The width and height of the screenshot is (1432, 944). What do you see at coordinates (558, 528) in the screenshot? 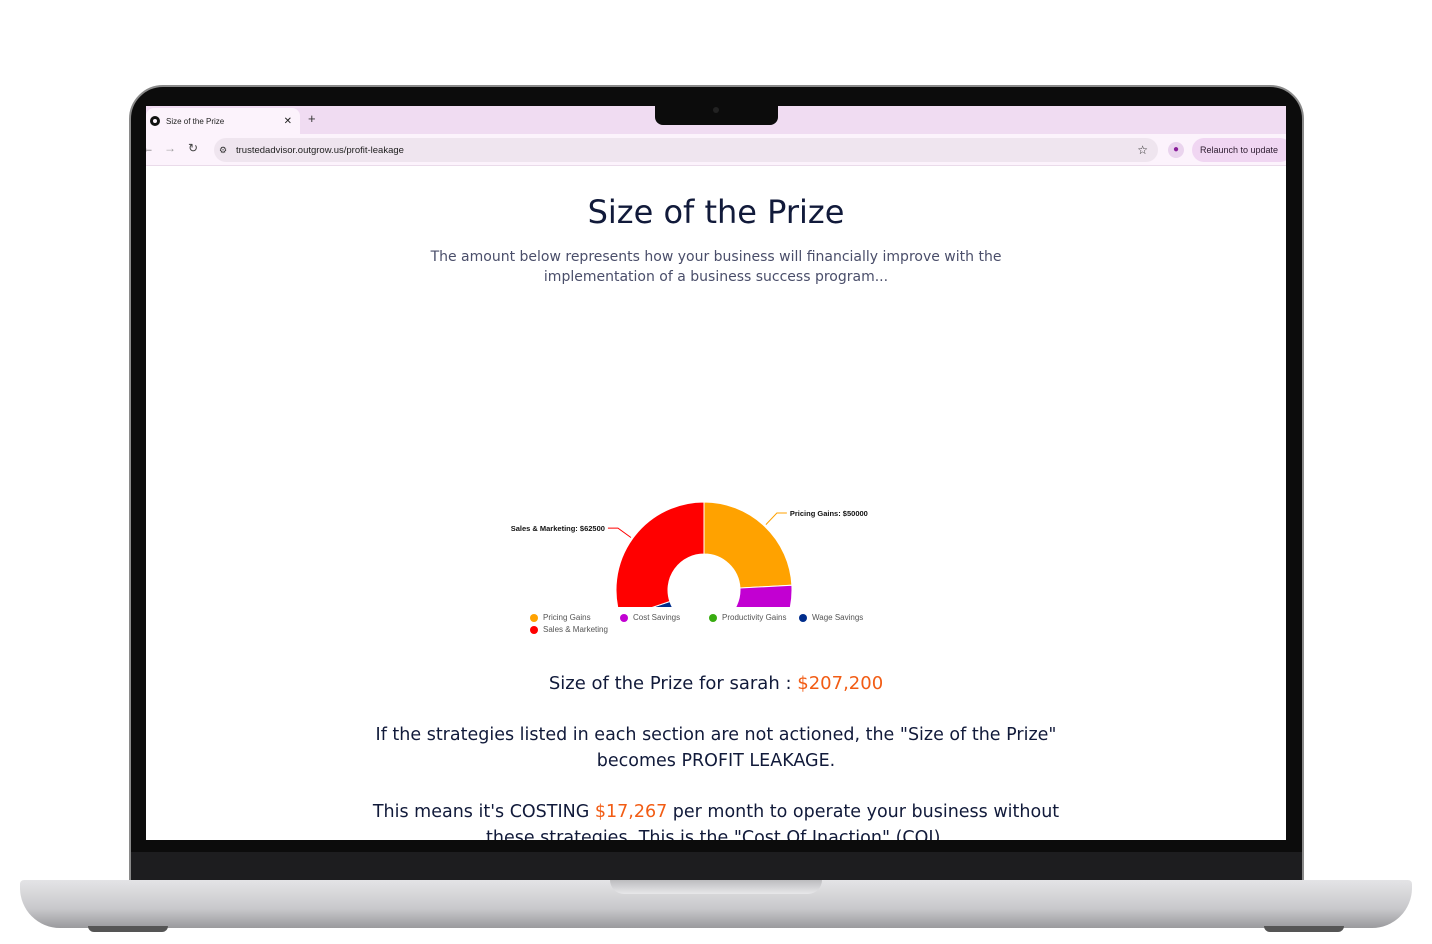
I see `data-label: Sales & Marketing: $62500` at bounding box center [558, 528].